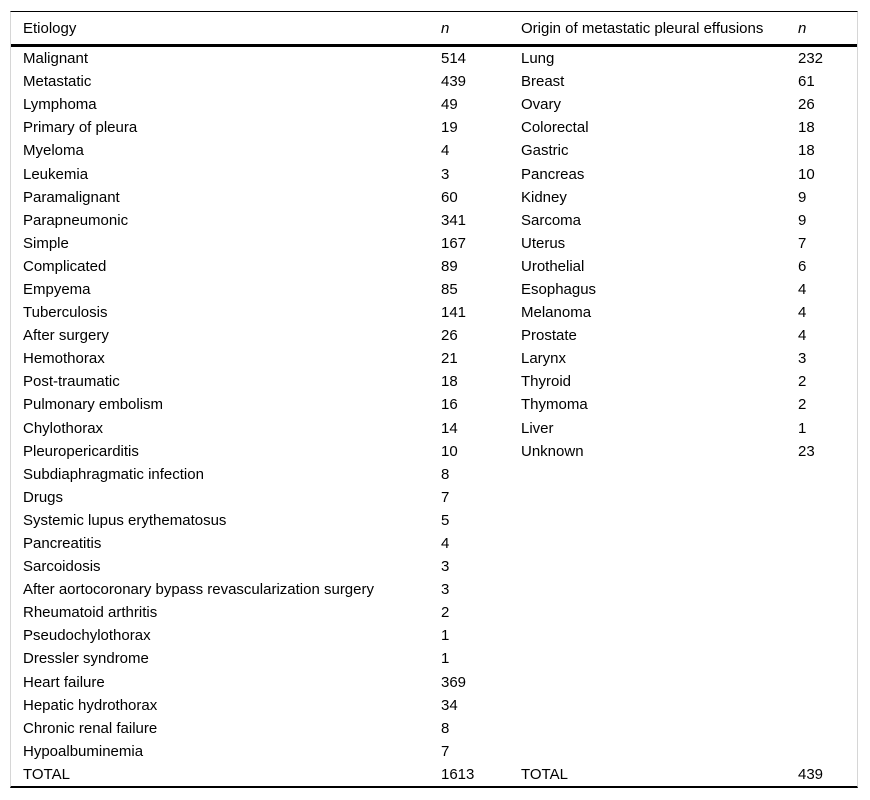 The image size is (870, 800). Describe the element at coordinates (449, 289) in the screenshot. I see `etiology-n-cell: 85` at that location.